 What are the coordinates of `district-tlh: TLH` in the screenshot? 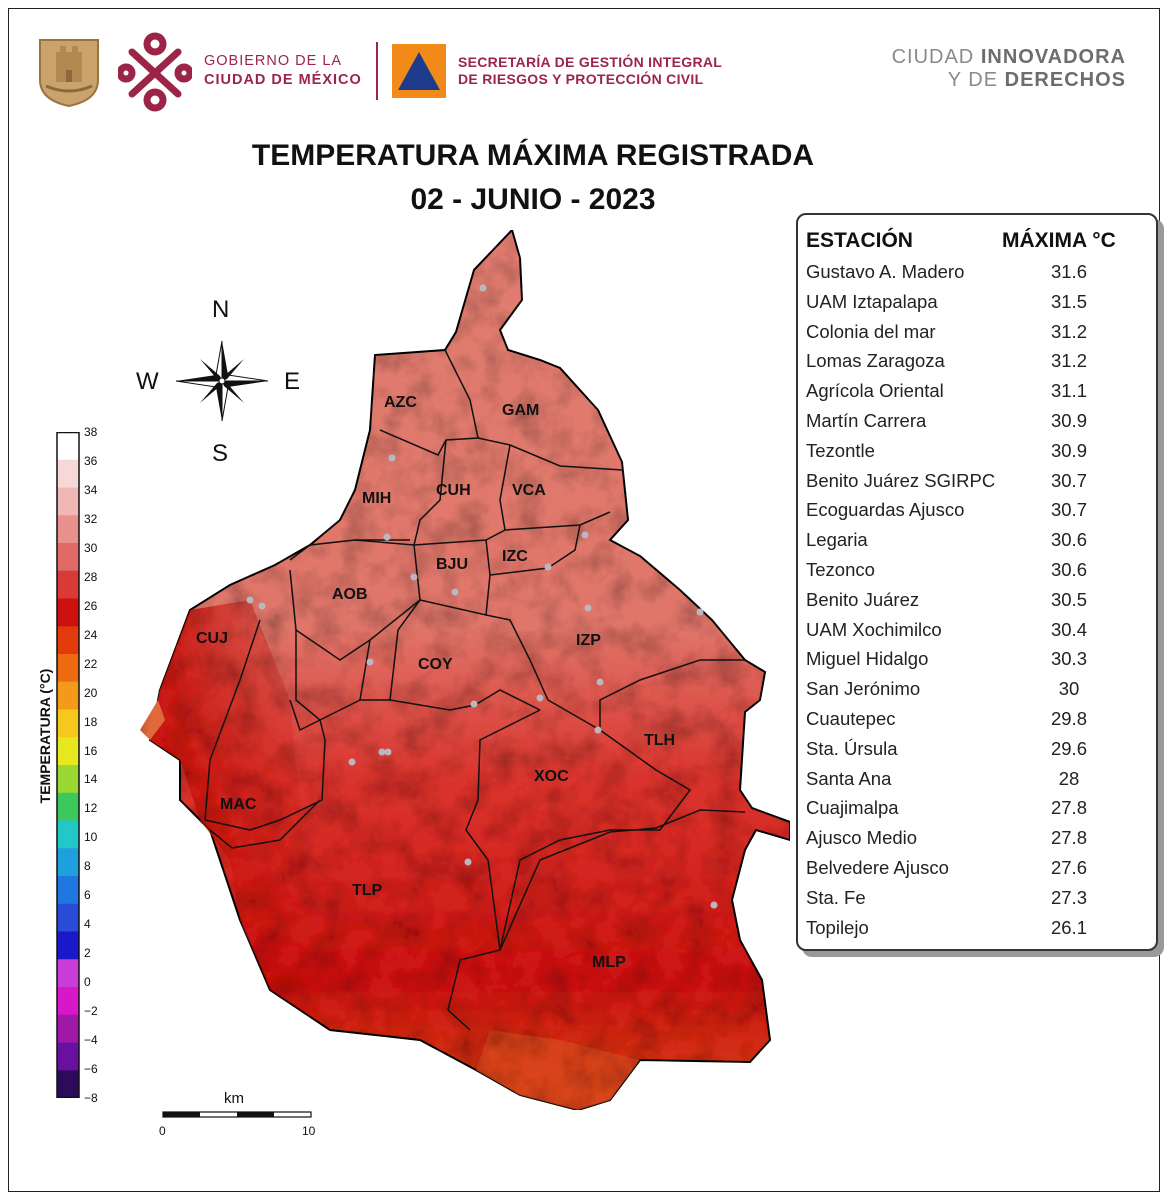 It's located at (660, 740).